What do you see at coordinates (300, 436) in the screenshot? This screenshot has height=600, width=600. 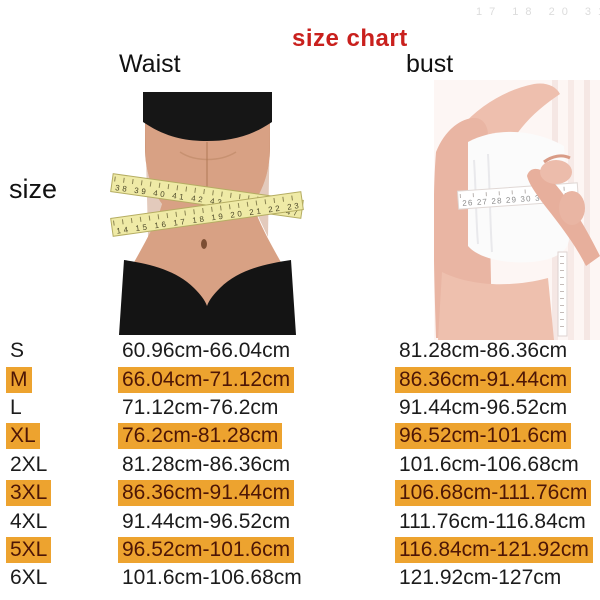 I see `table-row: XL 76.2cm-81.28cm 96.52cm-101.6cm` at bounding box center [300, 436].